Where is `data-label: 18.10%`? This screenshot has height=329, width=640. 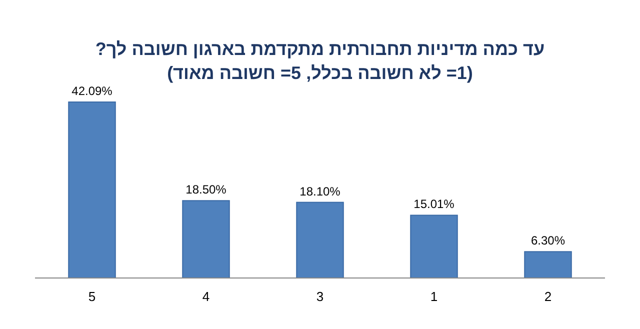
data-label: 18.10% is located at coordinates (320, 191).